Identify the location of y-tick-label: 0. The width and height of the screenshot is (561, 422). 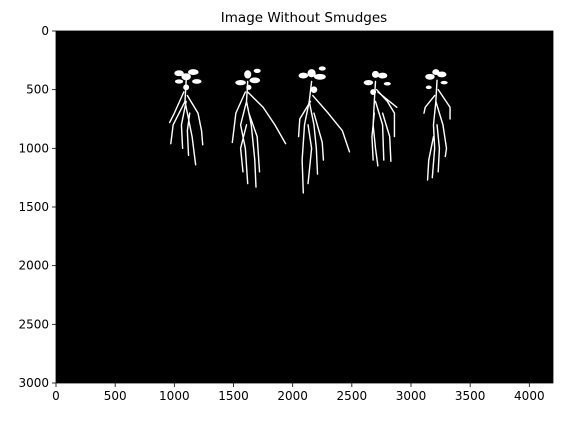
(45, 31).